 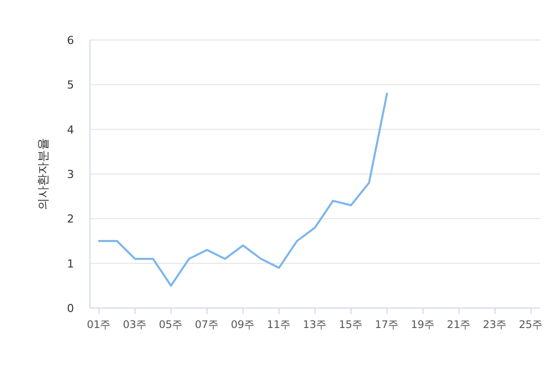 What do you see at coordinates (70, 308) in the screenshot?
I see `y-tick-label: 0` at bounding box center [70, 308].